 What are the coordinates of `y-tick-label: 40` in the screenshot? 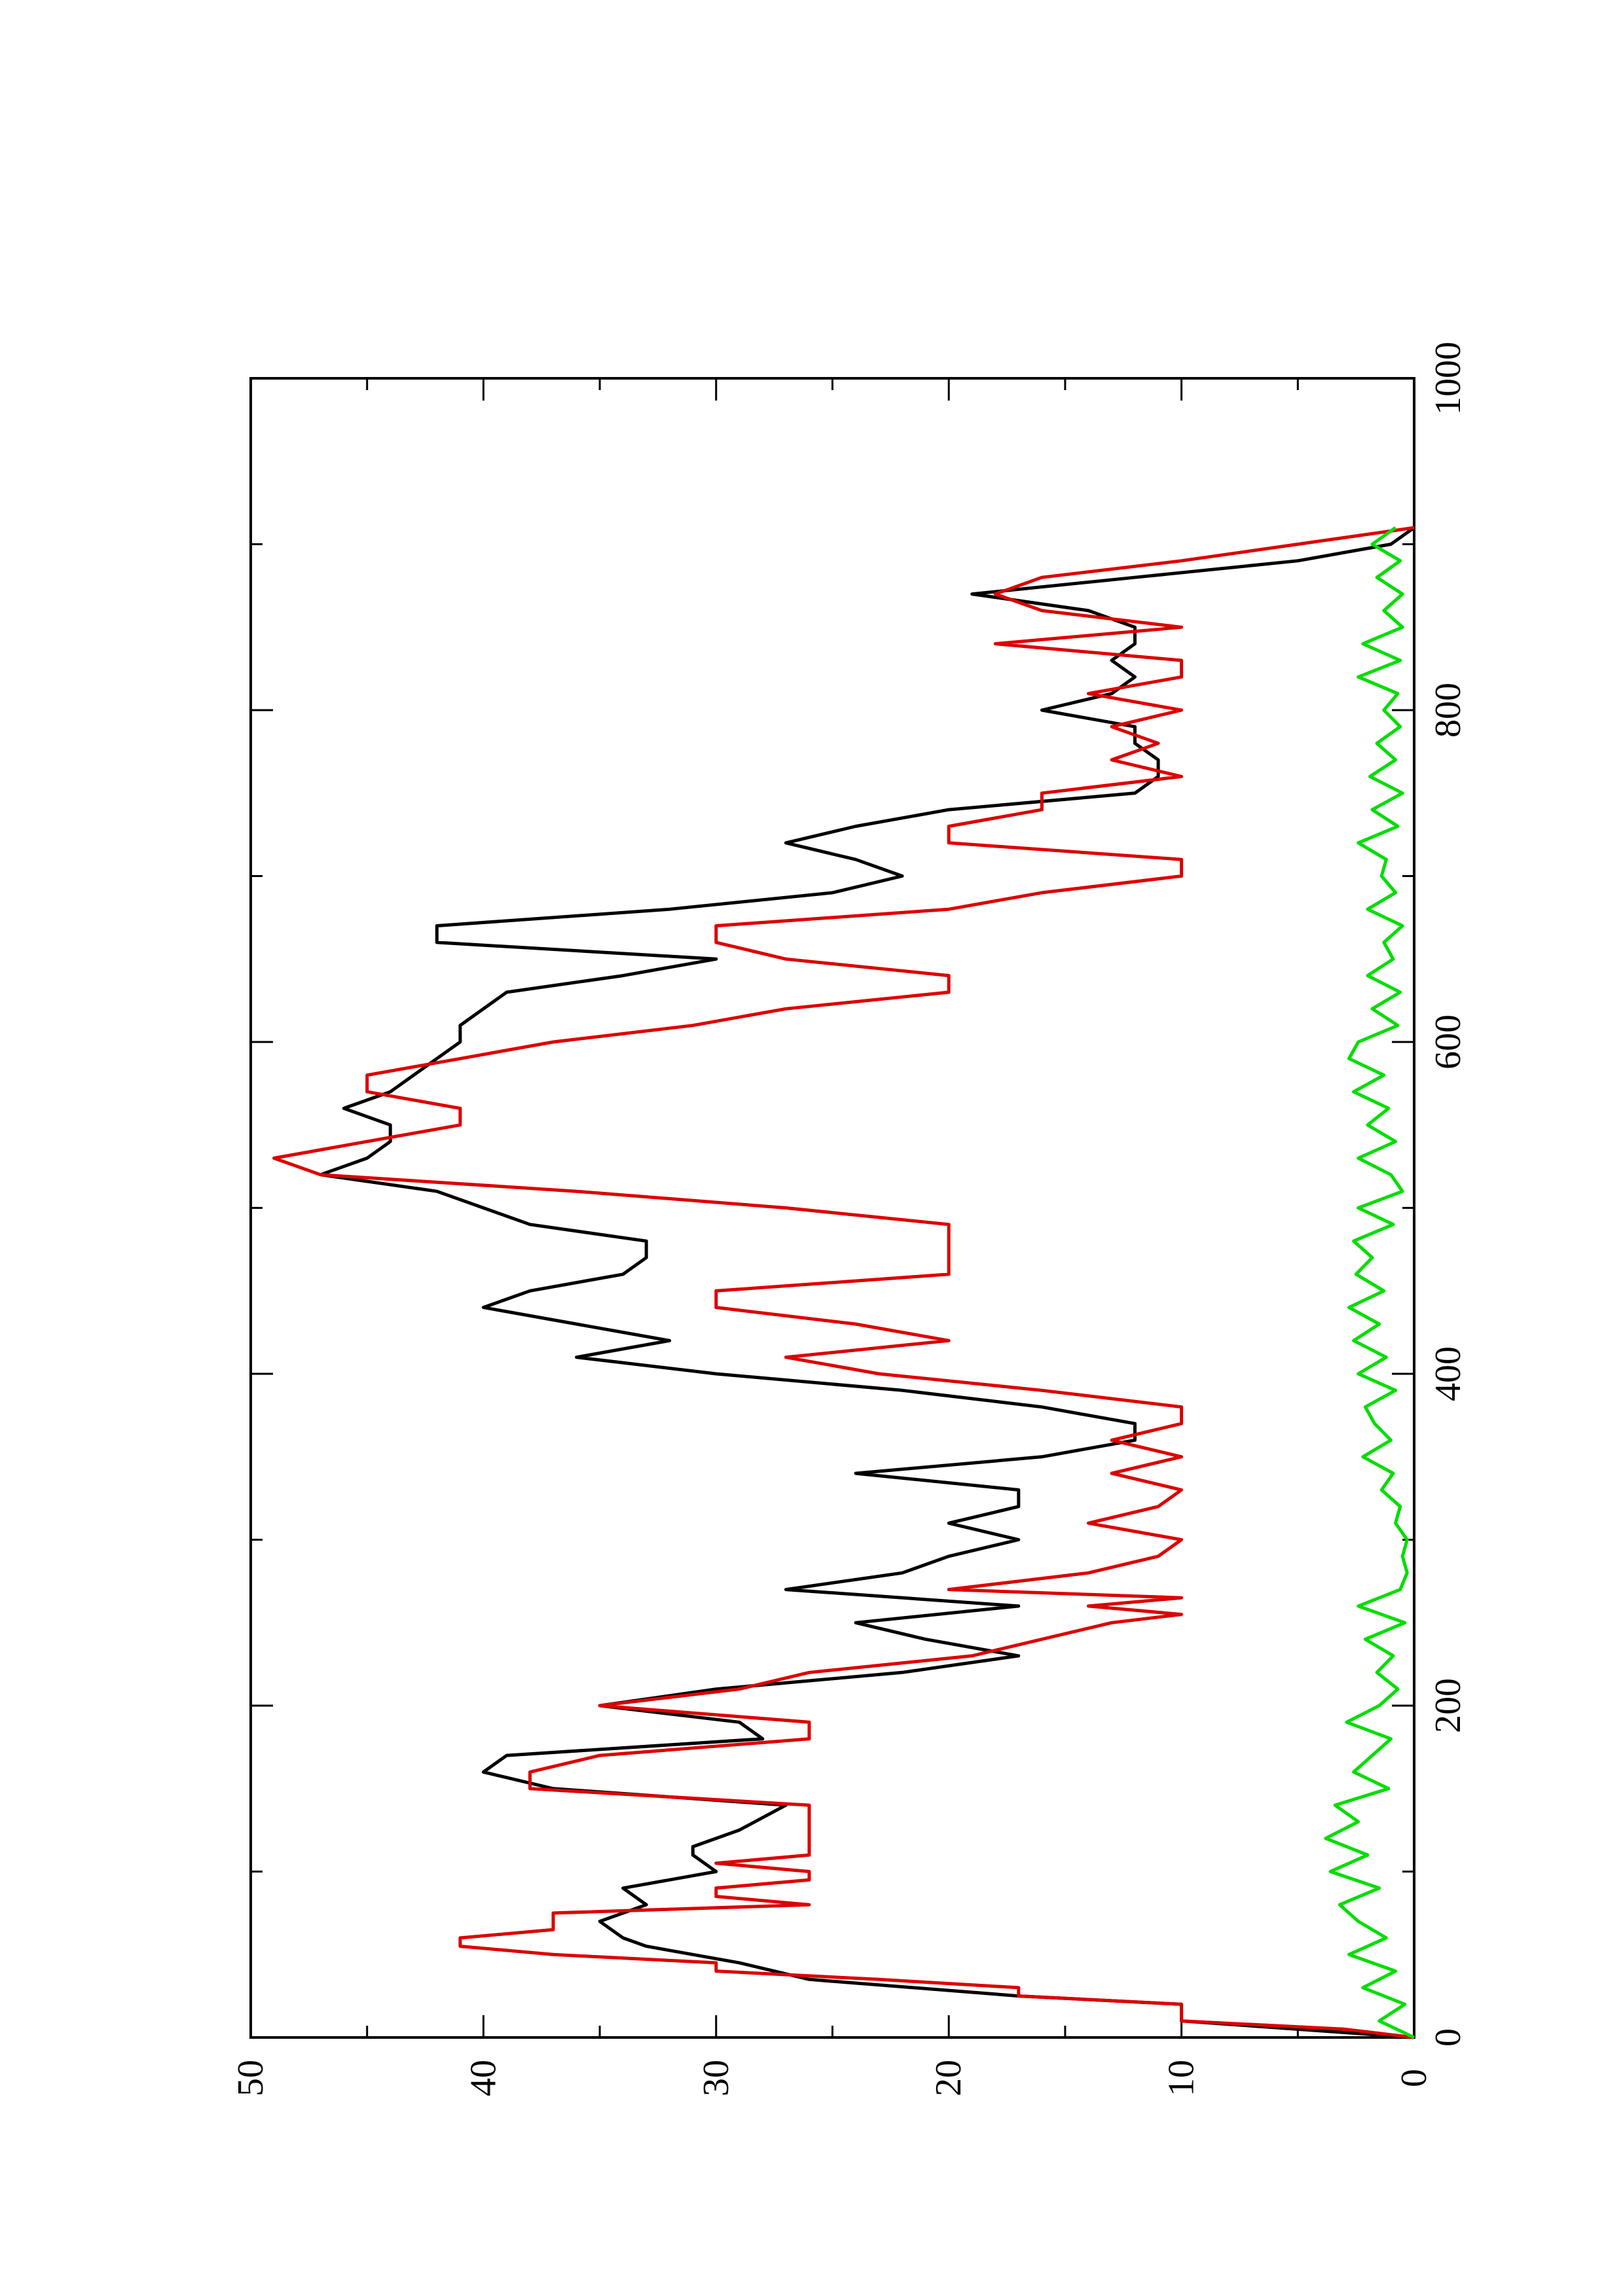 It's located at (483, 2078).